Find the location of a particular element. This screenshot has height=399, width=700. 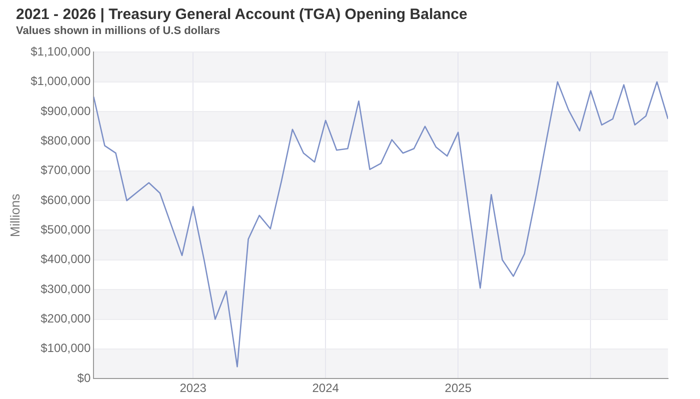

y-tick-label: $500,000 is located at coordinates (65, 229).